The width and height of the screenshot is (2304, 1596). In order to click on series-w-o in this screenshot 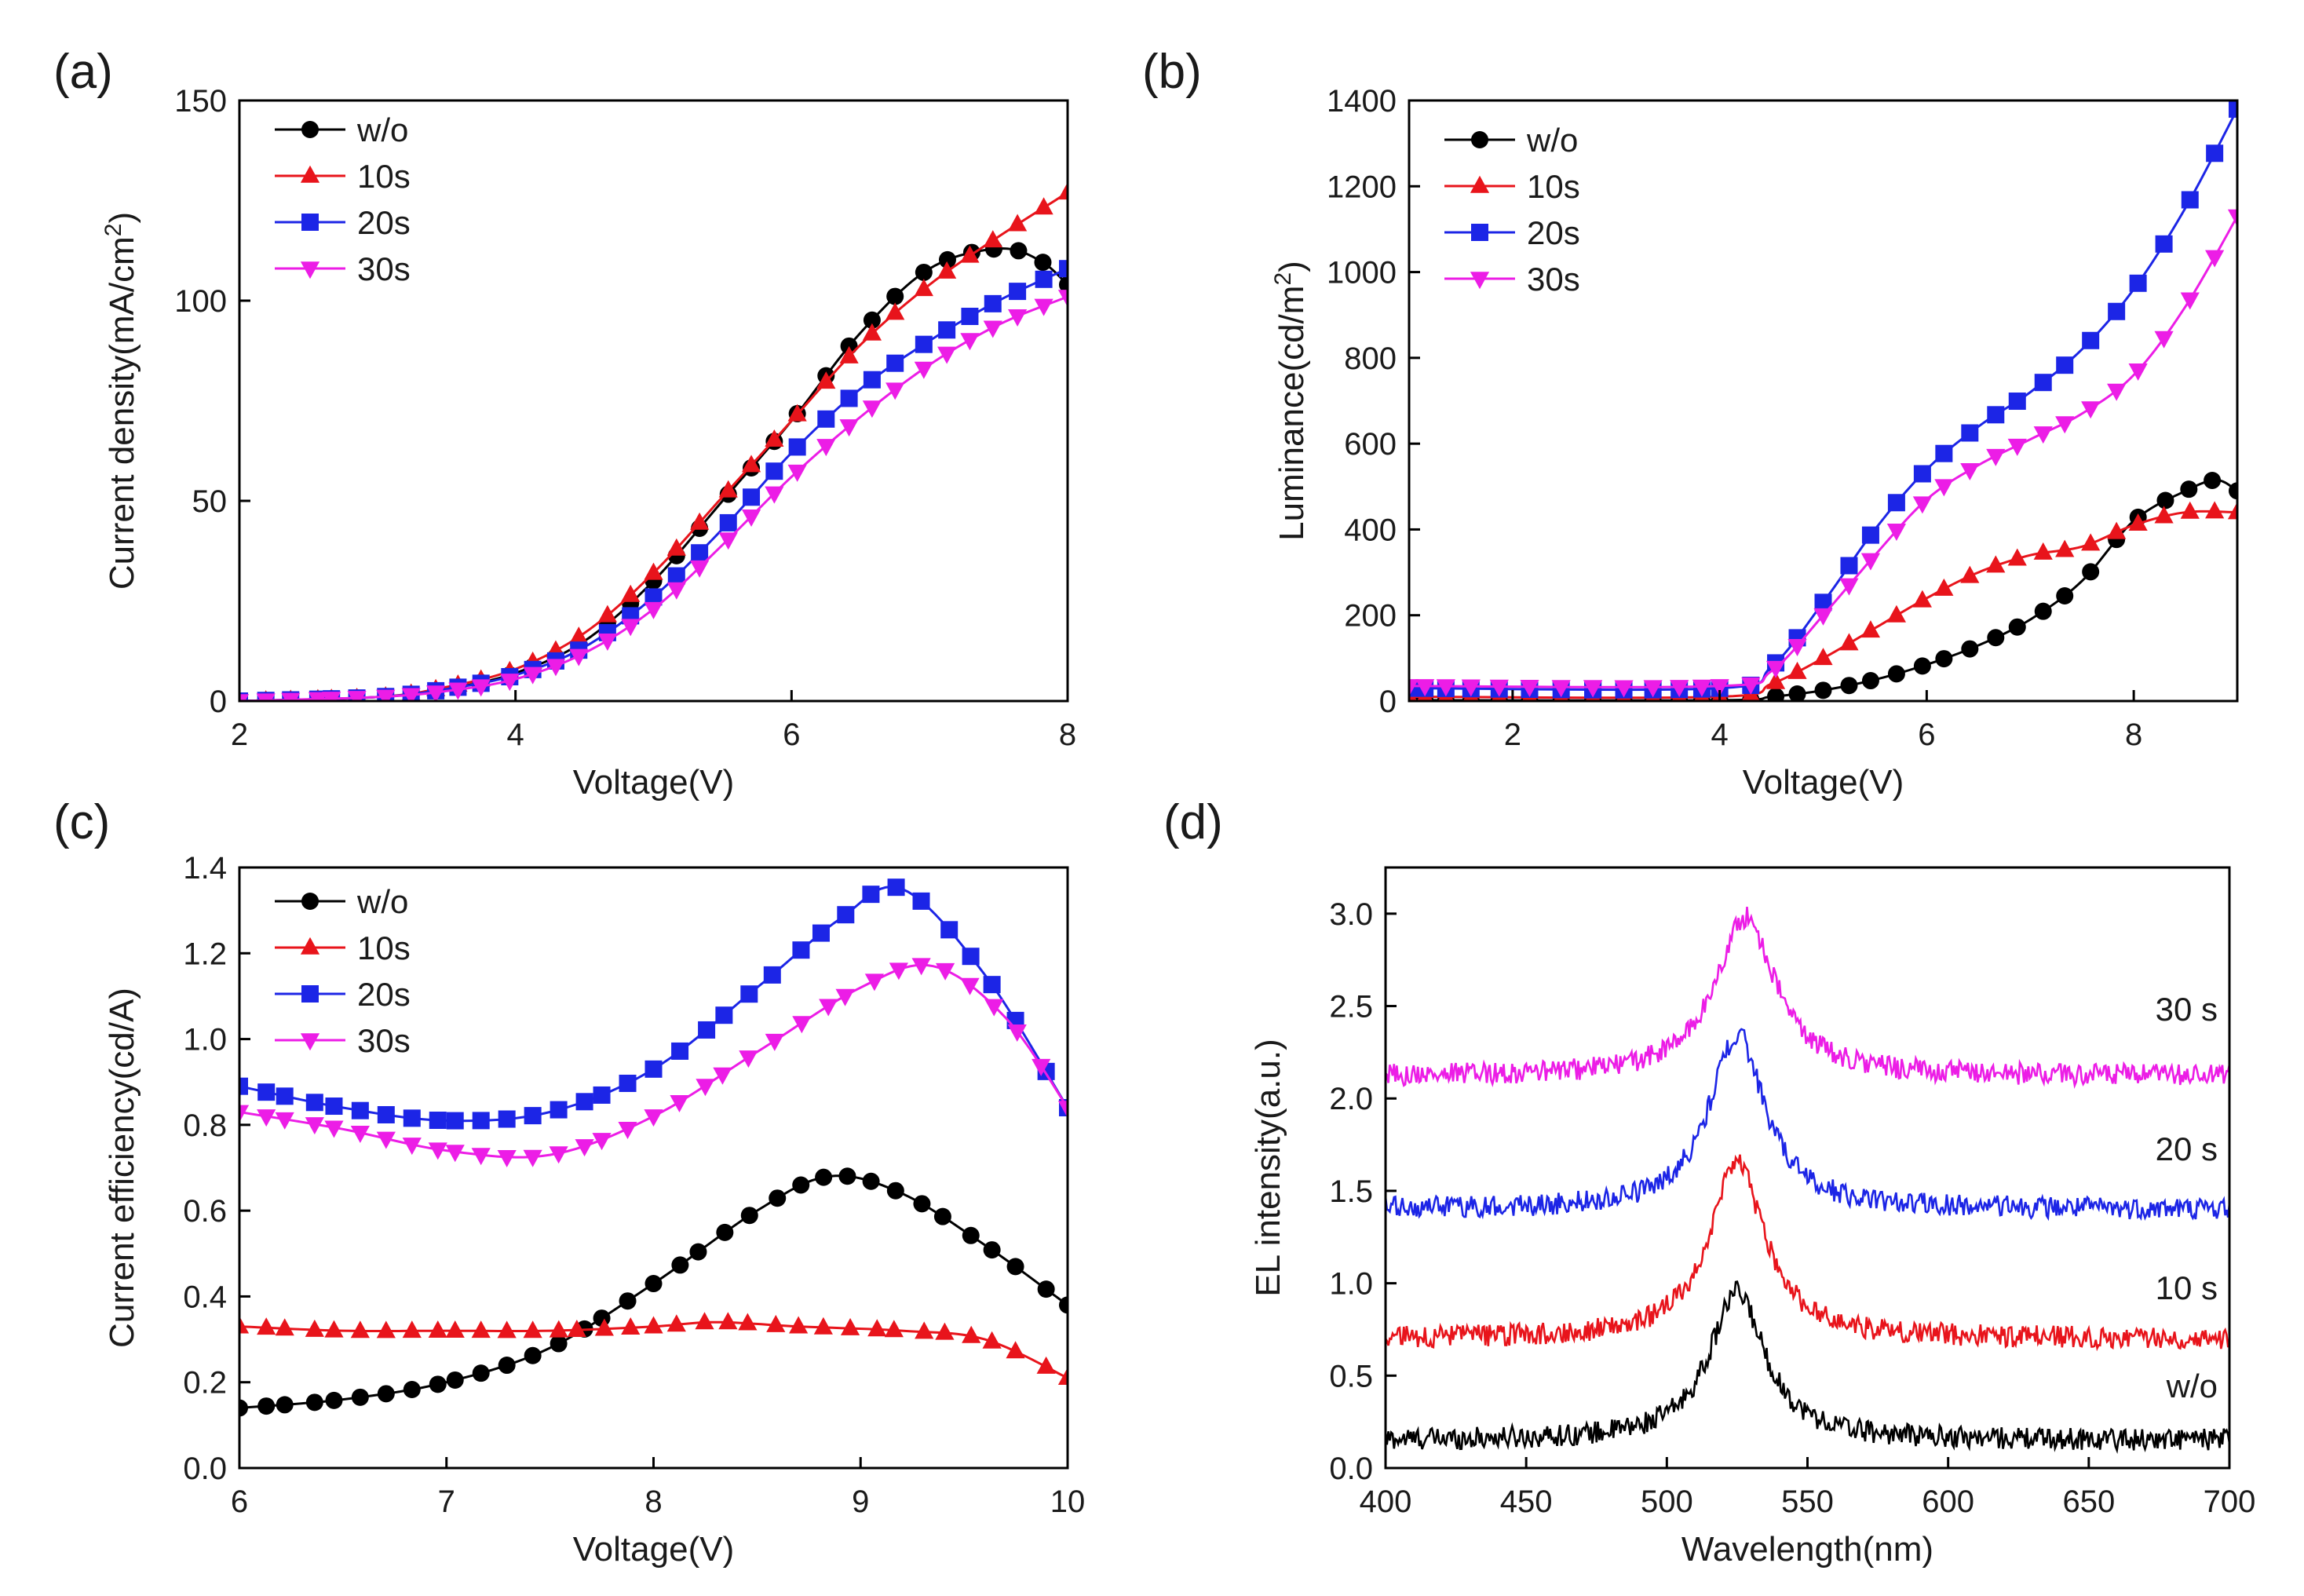, I will do `click(1807, 1367)`.